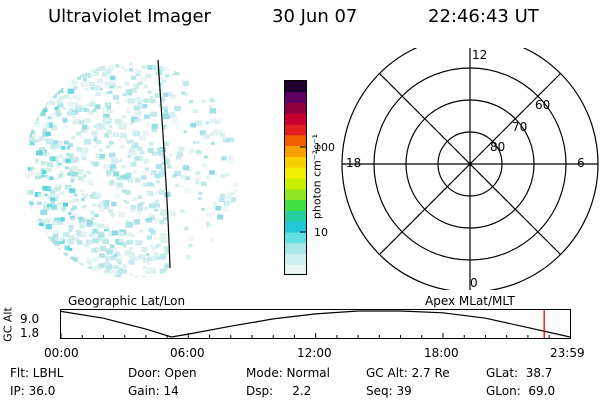  I want to click on door-readout: Door: Open, so click(162, 373).